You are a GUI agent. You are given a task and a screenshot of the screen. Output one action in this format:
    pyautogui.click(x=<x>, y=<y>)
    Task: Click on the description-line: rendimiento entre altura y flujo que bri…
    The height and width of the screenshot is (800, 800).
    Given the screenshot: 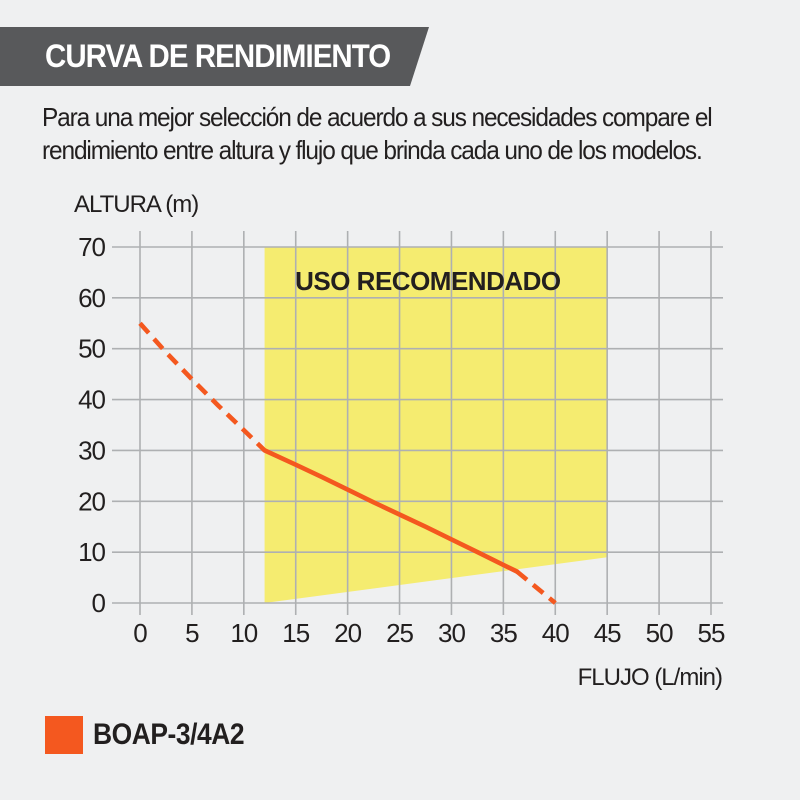 What is the action you would take?
    pyautogui.click(x=372, y=150)
    